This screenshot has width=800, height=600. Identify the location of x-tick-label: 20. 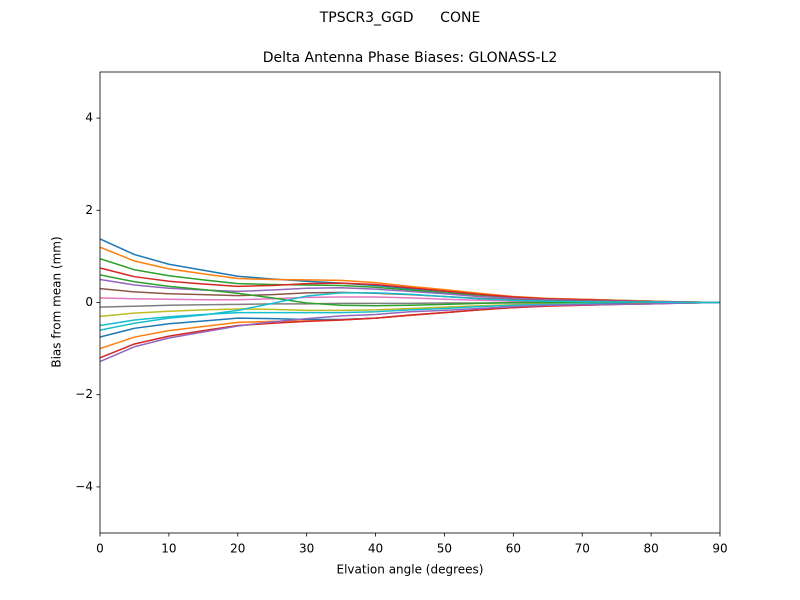
(237, 549).